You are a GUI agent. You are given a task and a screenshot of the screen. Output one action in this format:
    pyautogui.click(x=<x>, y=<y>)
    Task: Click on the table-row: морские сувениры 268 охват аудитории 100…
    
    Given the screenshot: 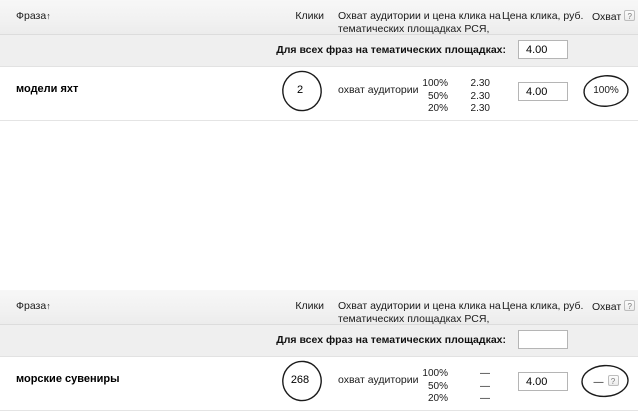 What is the action you would take?
    pyautogui.click(x=319, y=384)
    